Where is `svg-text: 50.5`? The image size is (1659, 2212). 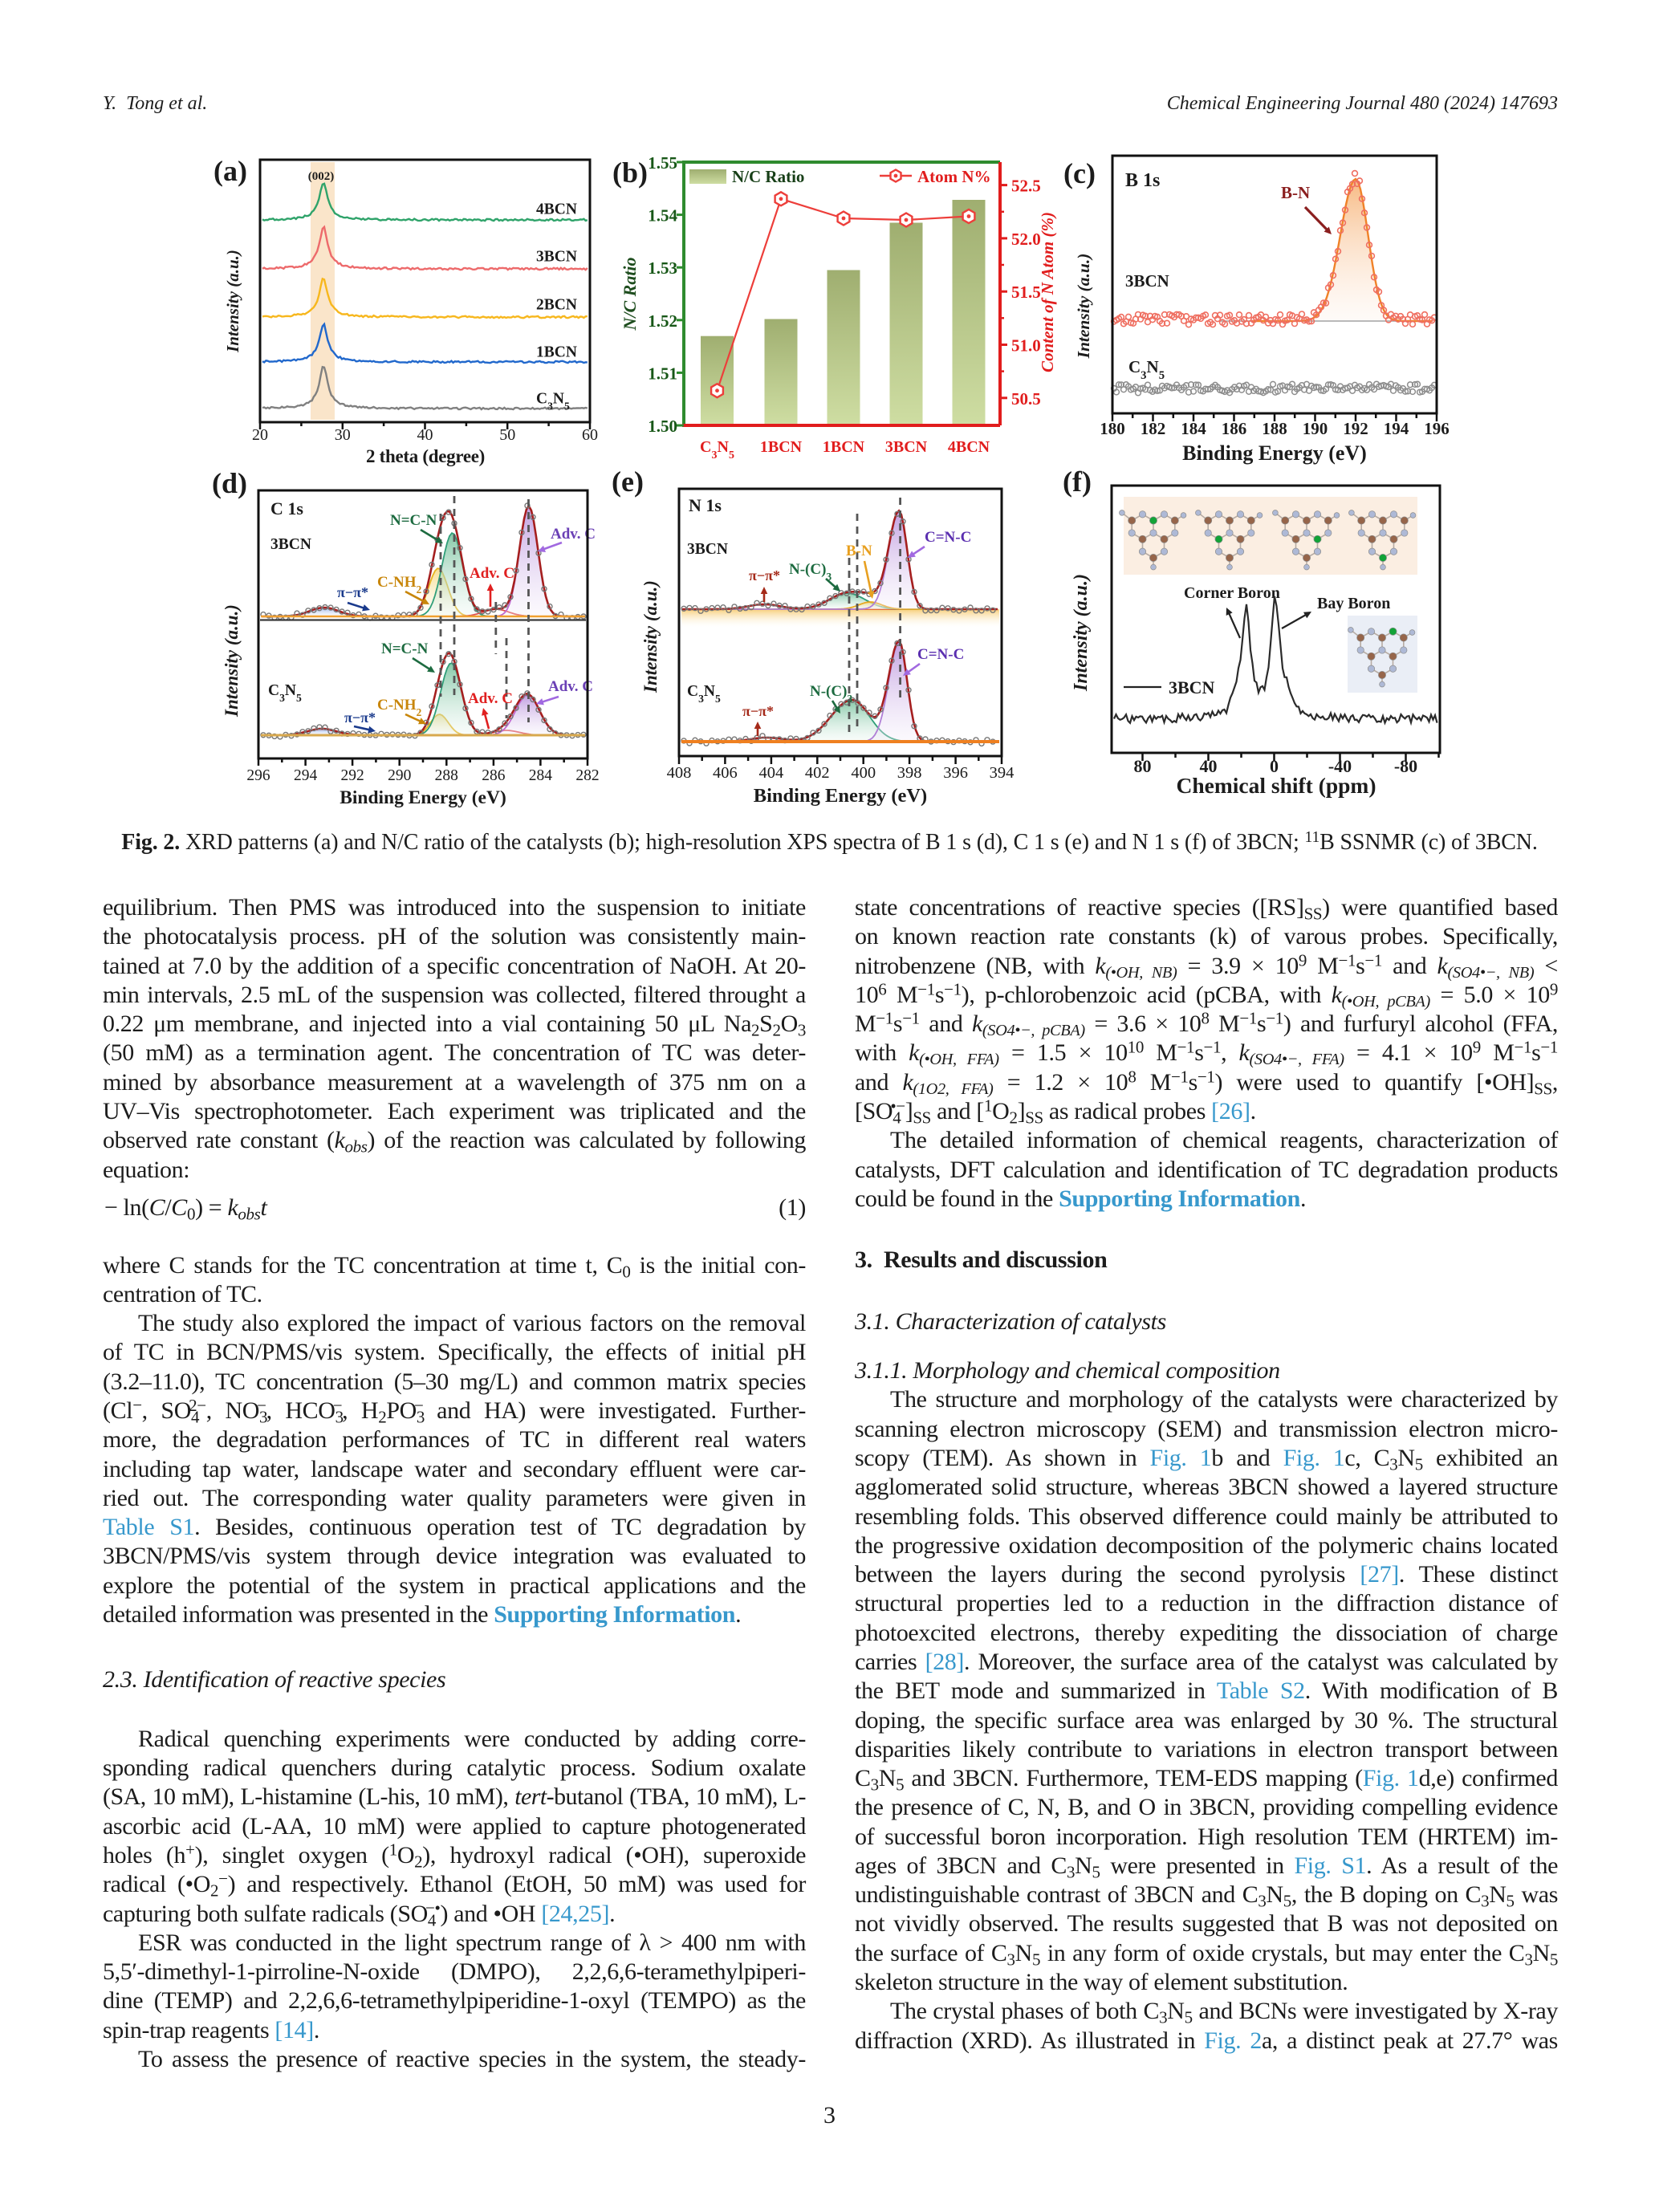
svg-text: 50.5 is located at coordinates (1026, 399).